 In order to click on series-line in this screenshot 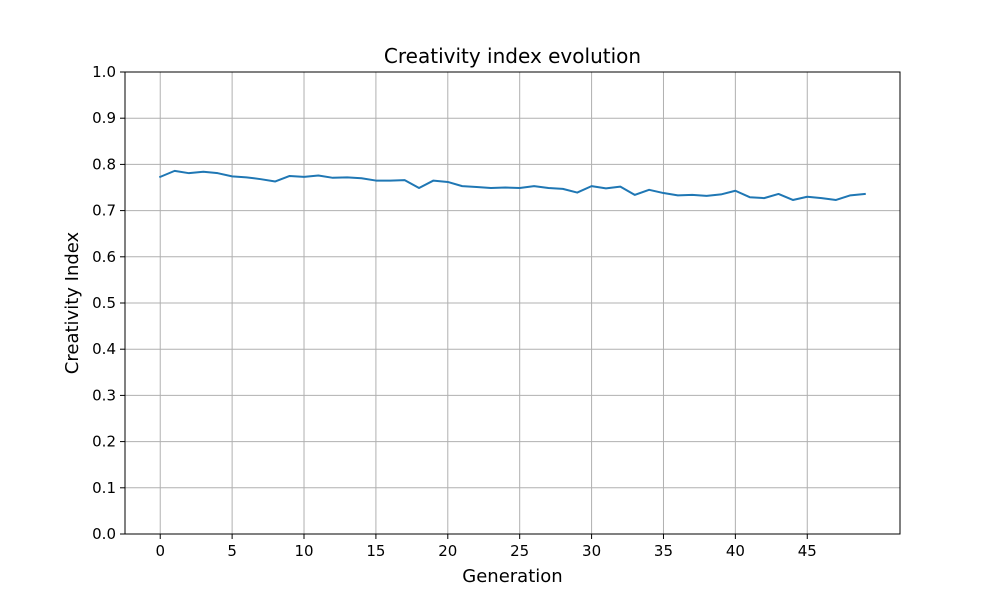, I will do `click(512, 185)`.